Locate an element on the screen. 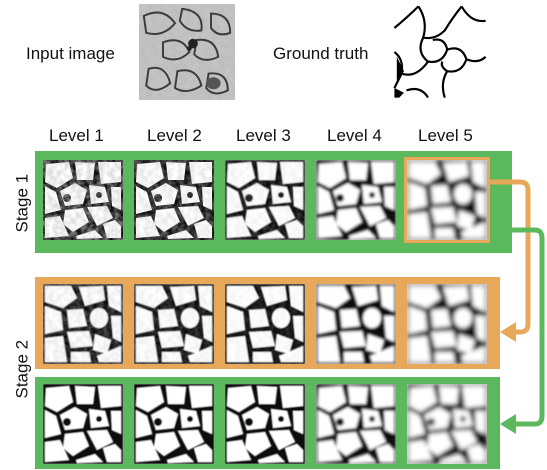 This screenshot has height=470, width=547. stage-1-level-2-tile is located at coordinates (174, 200).